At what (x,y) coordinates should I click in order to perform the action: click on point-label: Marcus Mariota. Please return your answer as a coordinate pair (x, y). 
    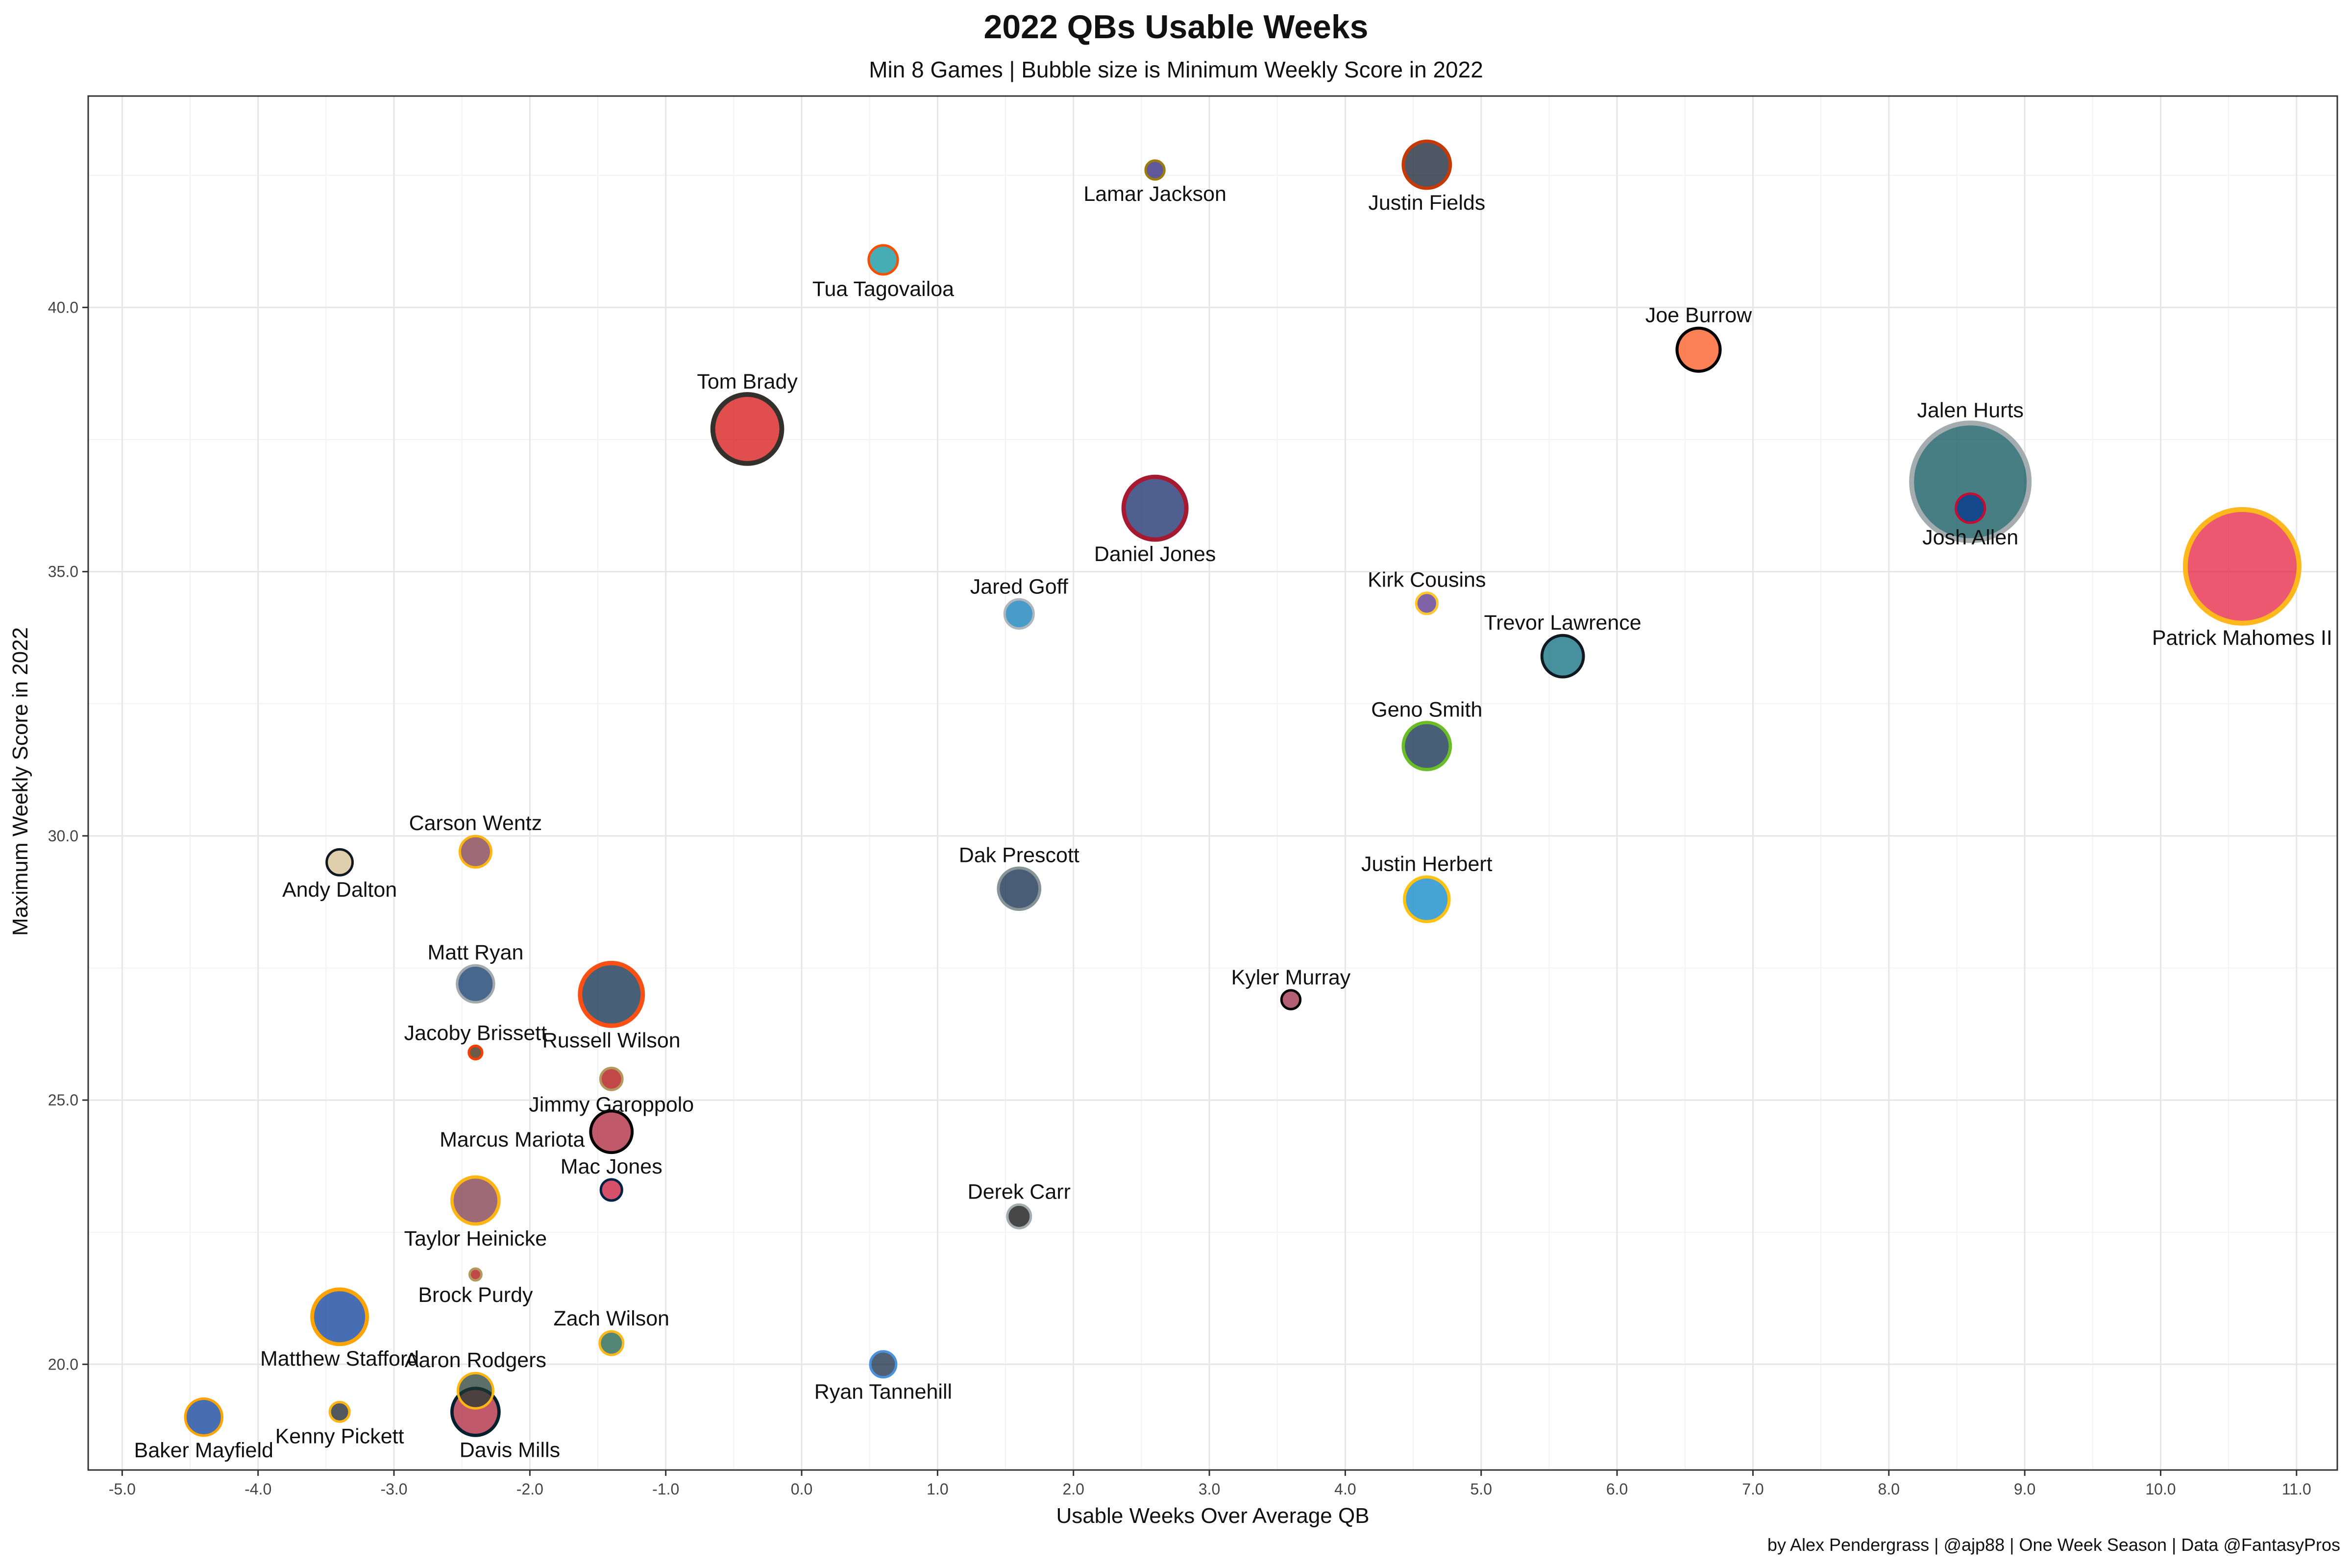
    Looking at the image, I should click on (512, 1140).